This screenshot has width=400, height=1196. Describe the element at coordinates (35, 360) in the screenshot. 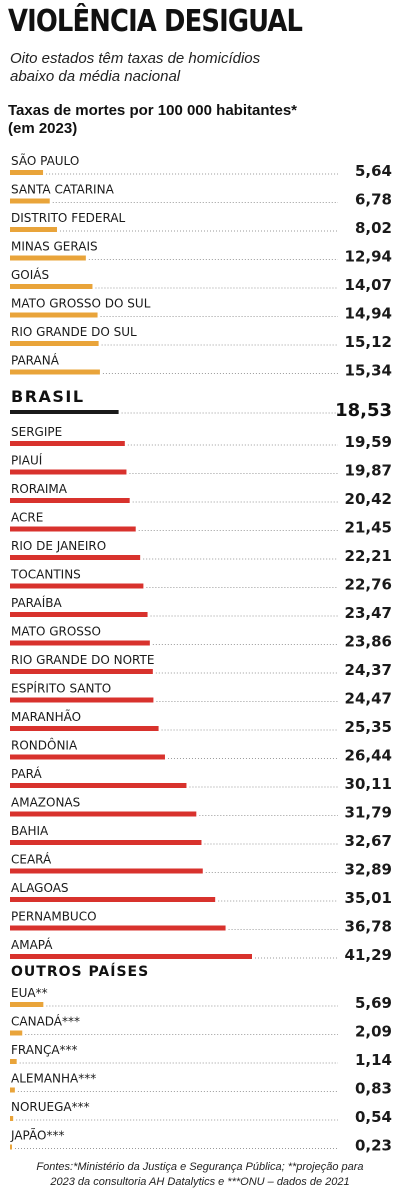

I see `row-label-parana: PARANÁ` at that location.